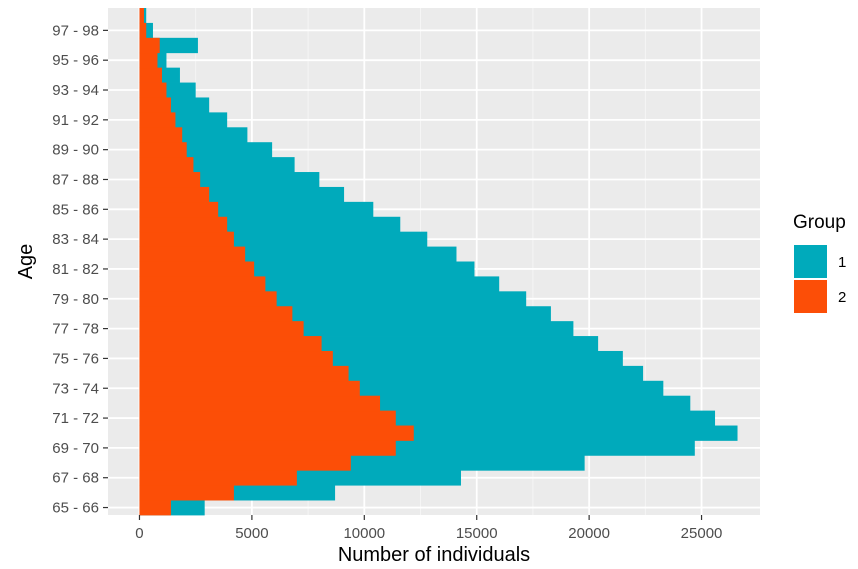  What do you see at coordinates (434, 555) in the screenshot?
I see `x-axis-title: Number of individuals` at bounding box center [434, 555].